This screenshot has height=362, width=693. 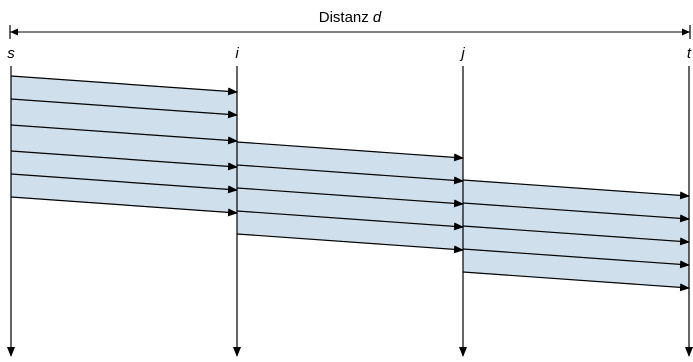 I want to click on node-label-j: j, so click(x=462, y=53).